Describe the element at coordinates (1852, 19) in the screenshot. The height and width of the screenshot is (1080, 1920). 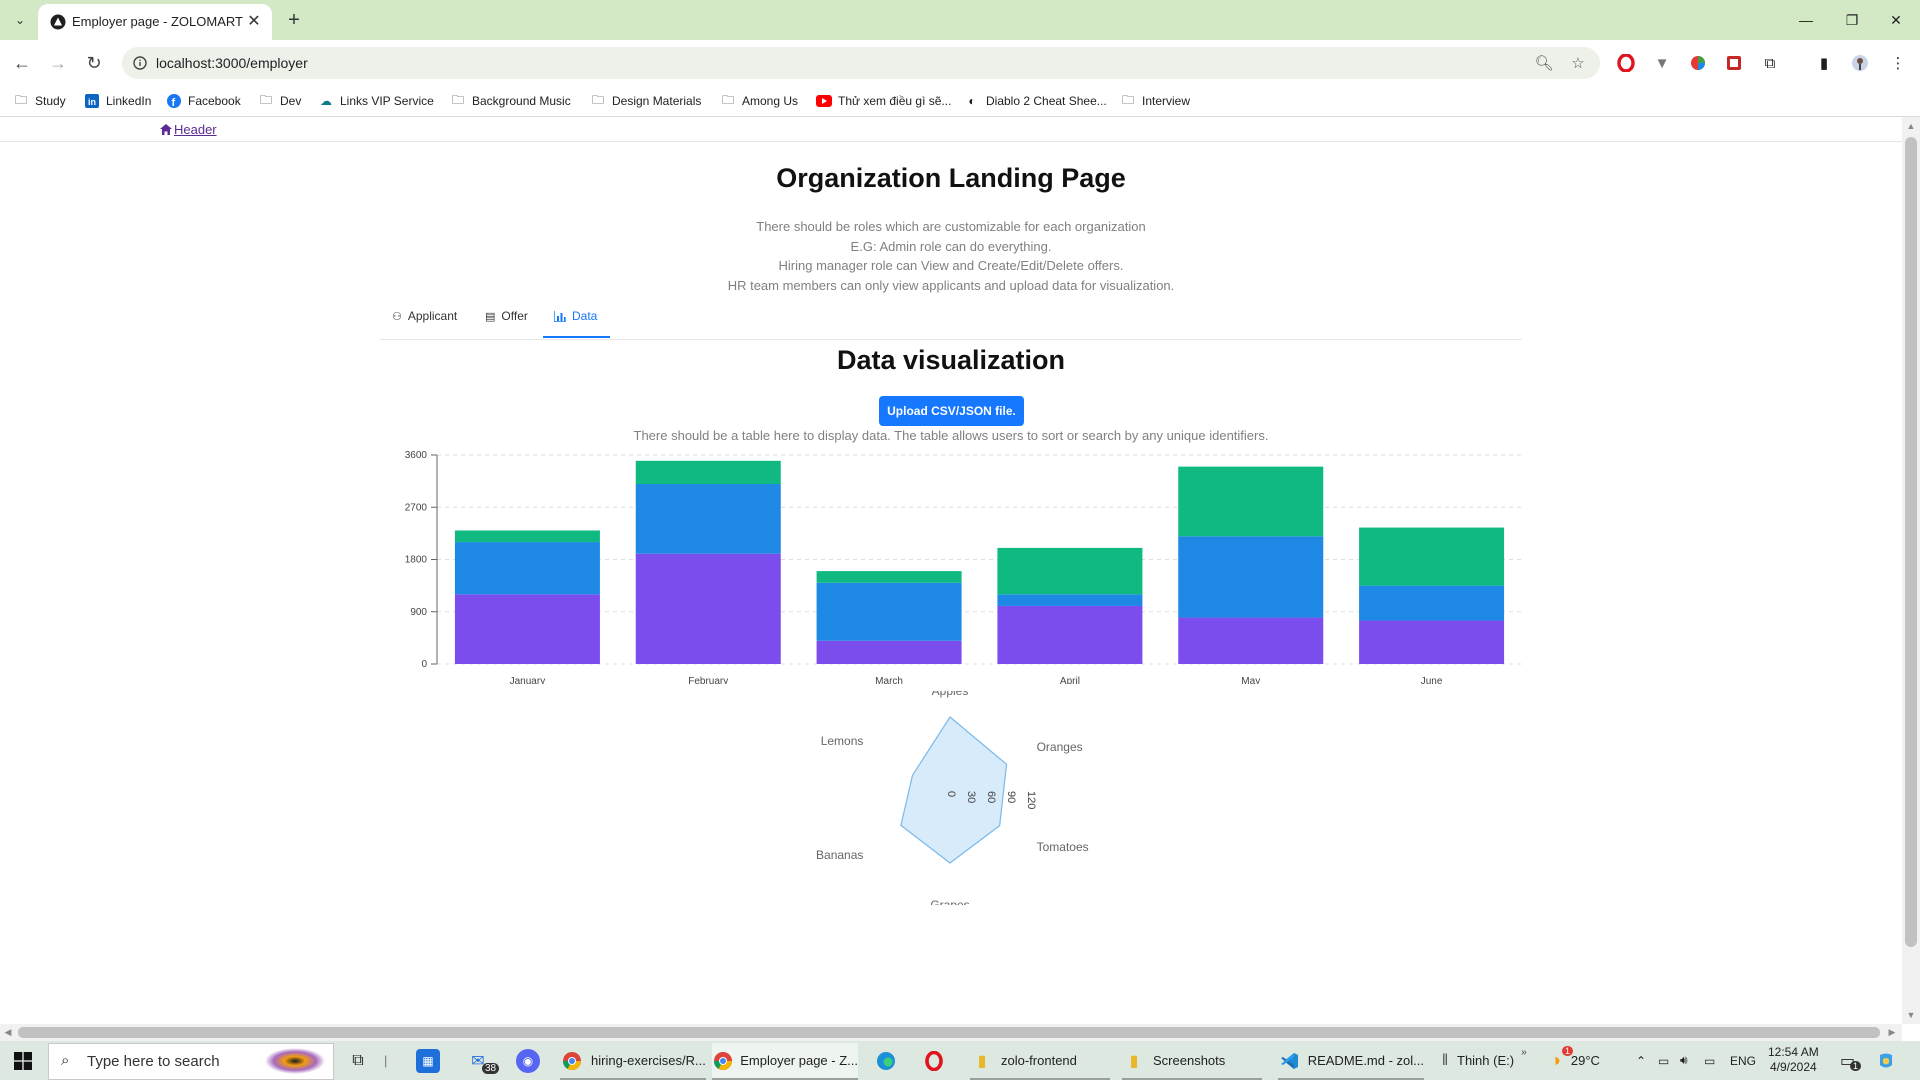
I see `restore-window-button: ❐` at that location.